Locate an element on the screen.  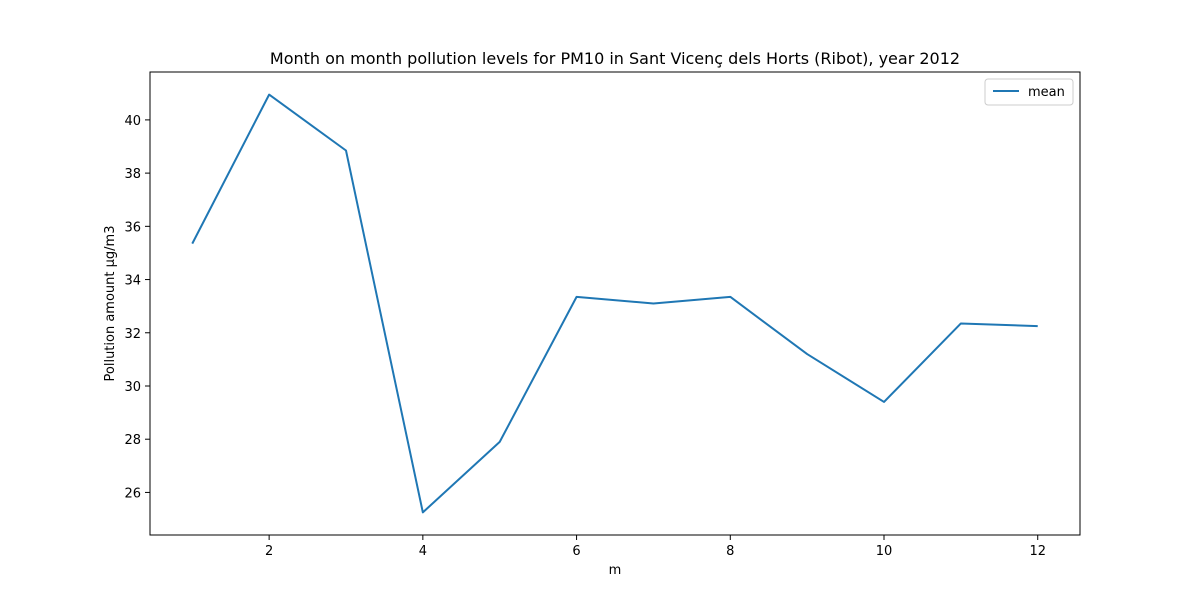
x-tick-label: 10 is located at coordinates (884, 551).